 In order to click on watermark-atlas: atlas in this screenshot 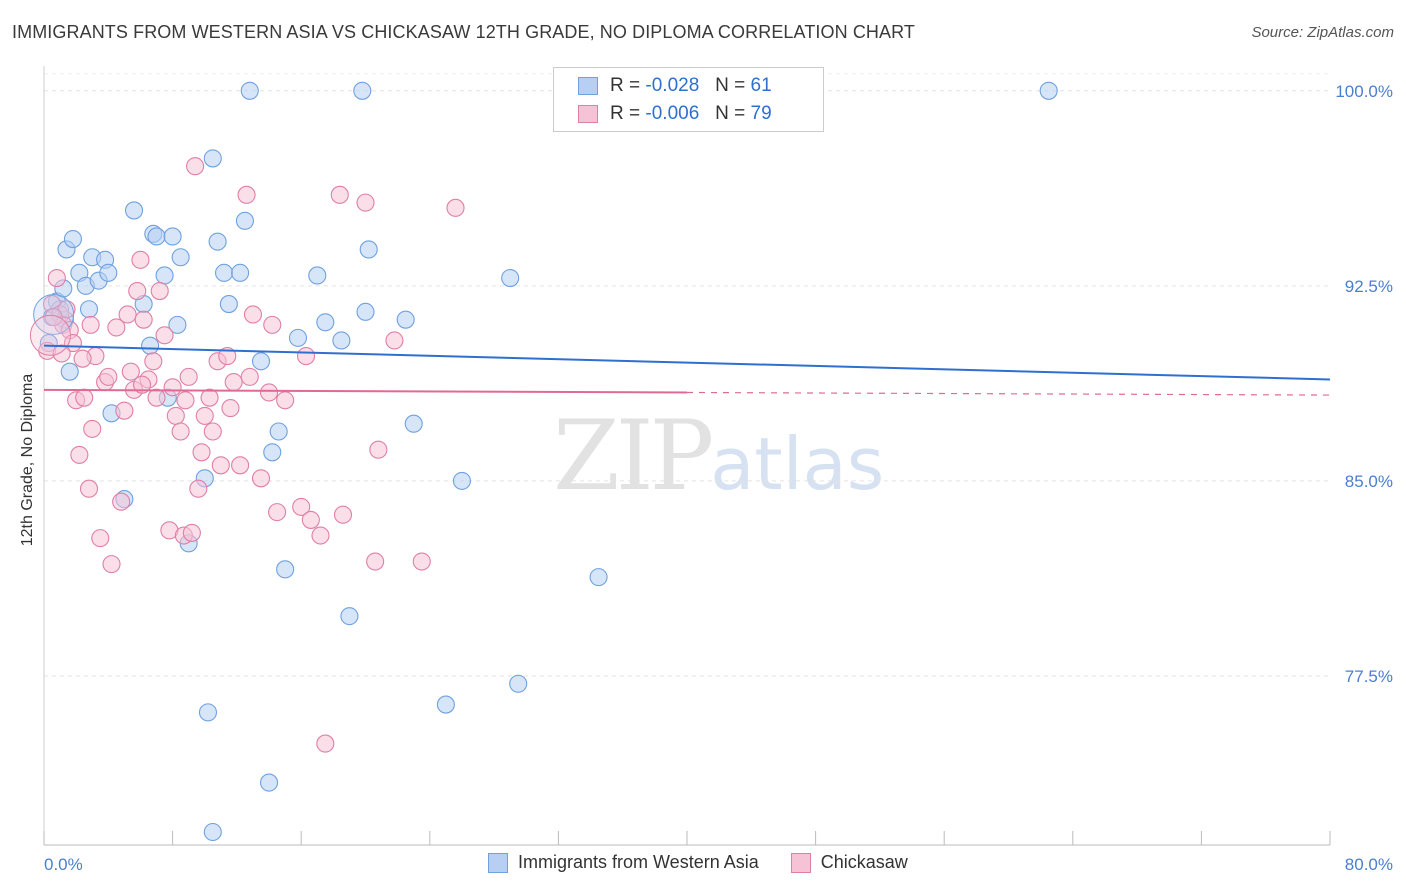, I will do `click(797, 464)`.